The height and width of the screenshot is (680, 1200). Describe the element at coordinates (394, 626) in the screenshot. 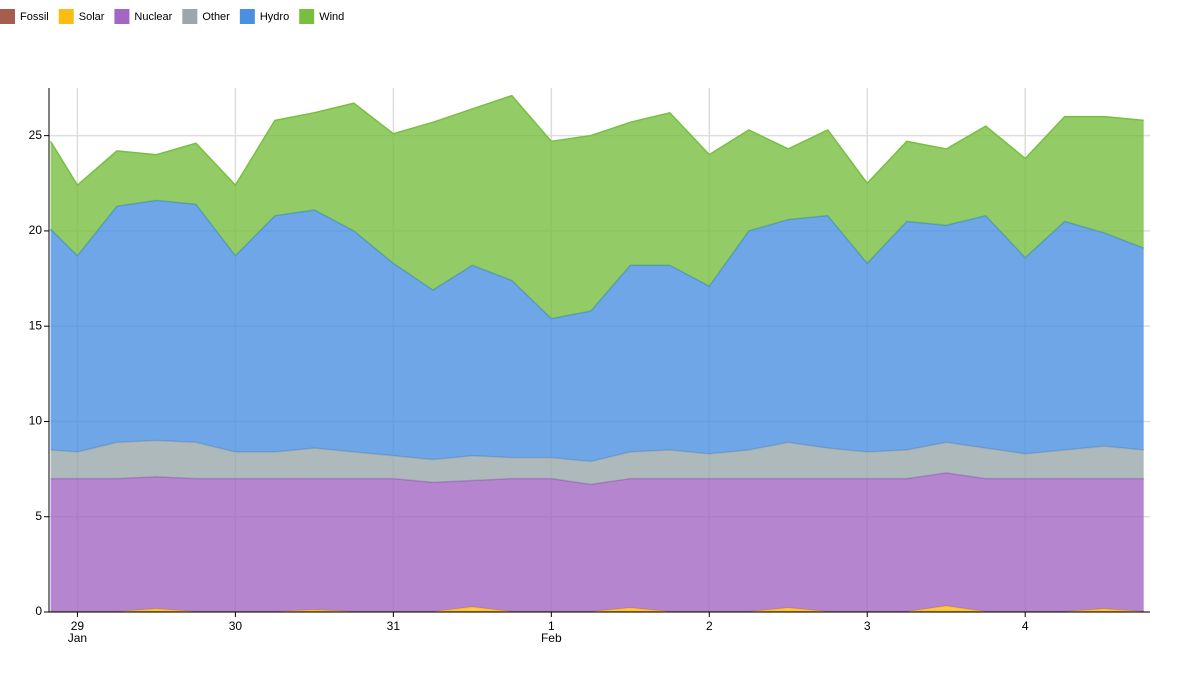

I see `x-tick-label: 31` at that location.